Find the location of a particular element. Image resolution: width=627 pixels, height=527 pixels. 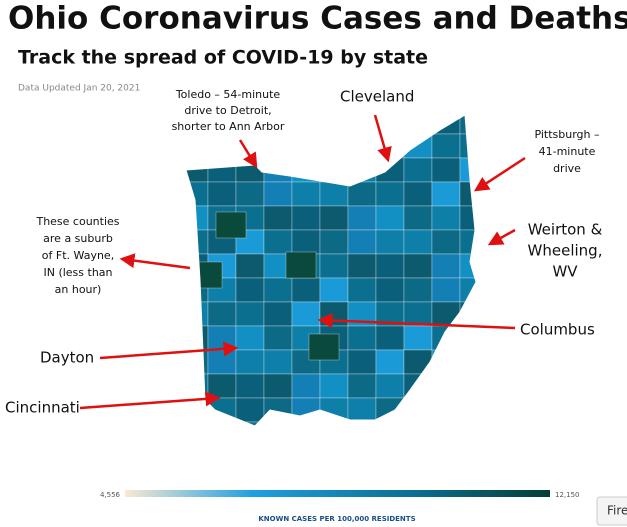

annotation-line: IN (less than is located at coordinates (77, 272).